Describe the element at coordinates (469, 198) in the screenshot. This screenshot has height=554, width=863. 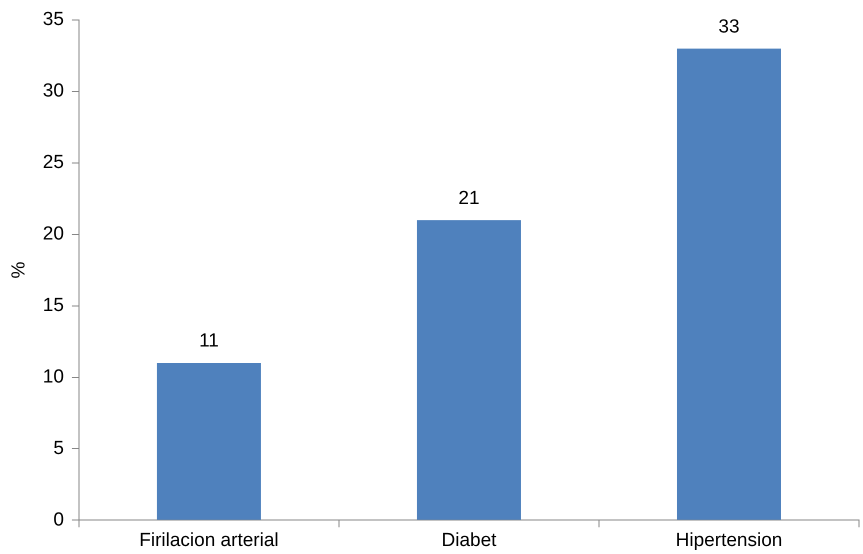
I see `data-label: 21` at that location.